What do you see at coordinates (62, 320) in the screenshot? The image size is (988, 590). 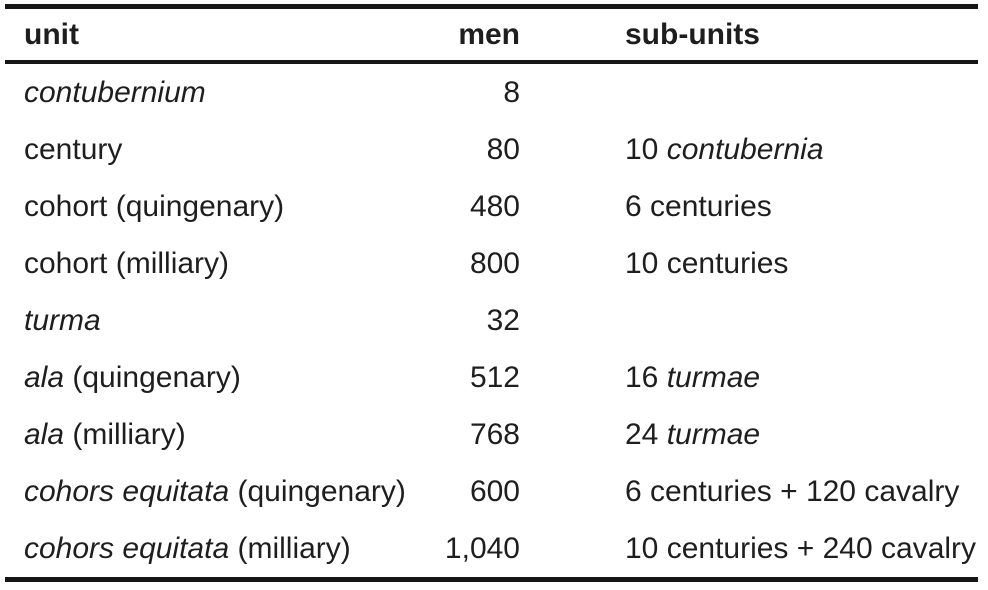 I see `latin-term: turma` at bounding box center [62, 320].